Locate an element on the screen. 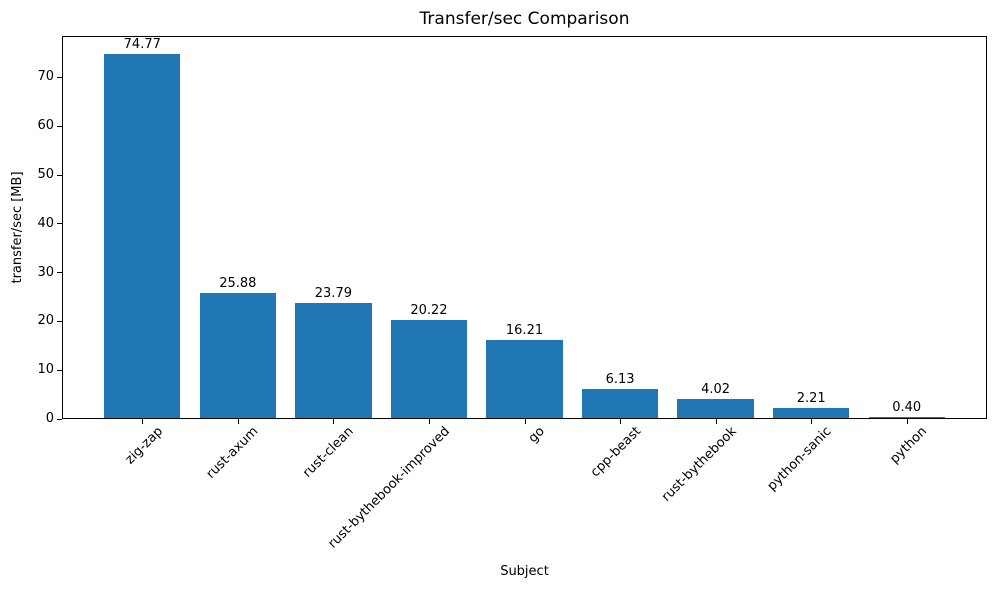  value-label-cpp-beast: 6.13 is located at coordinates (620, 380).